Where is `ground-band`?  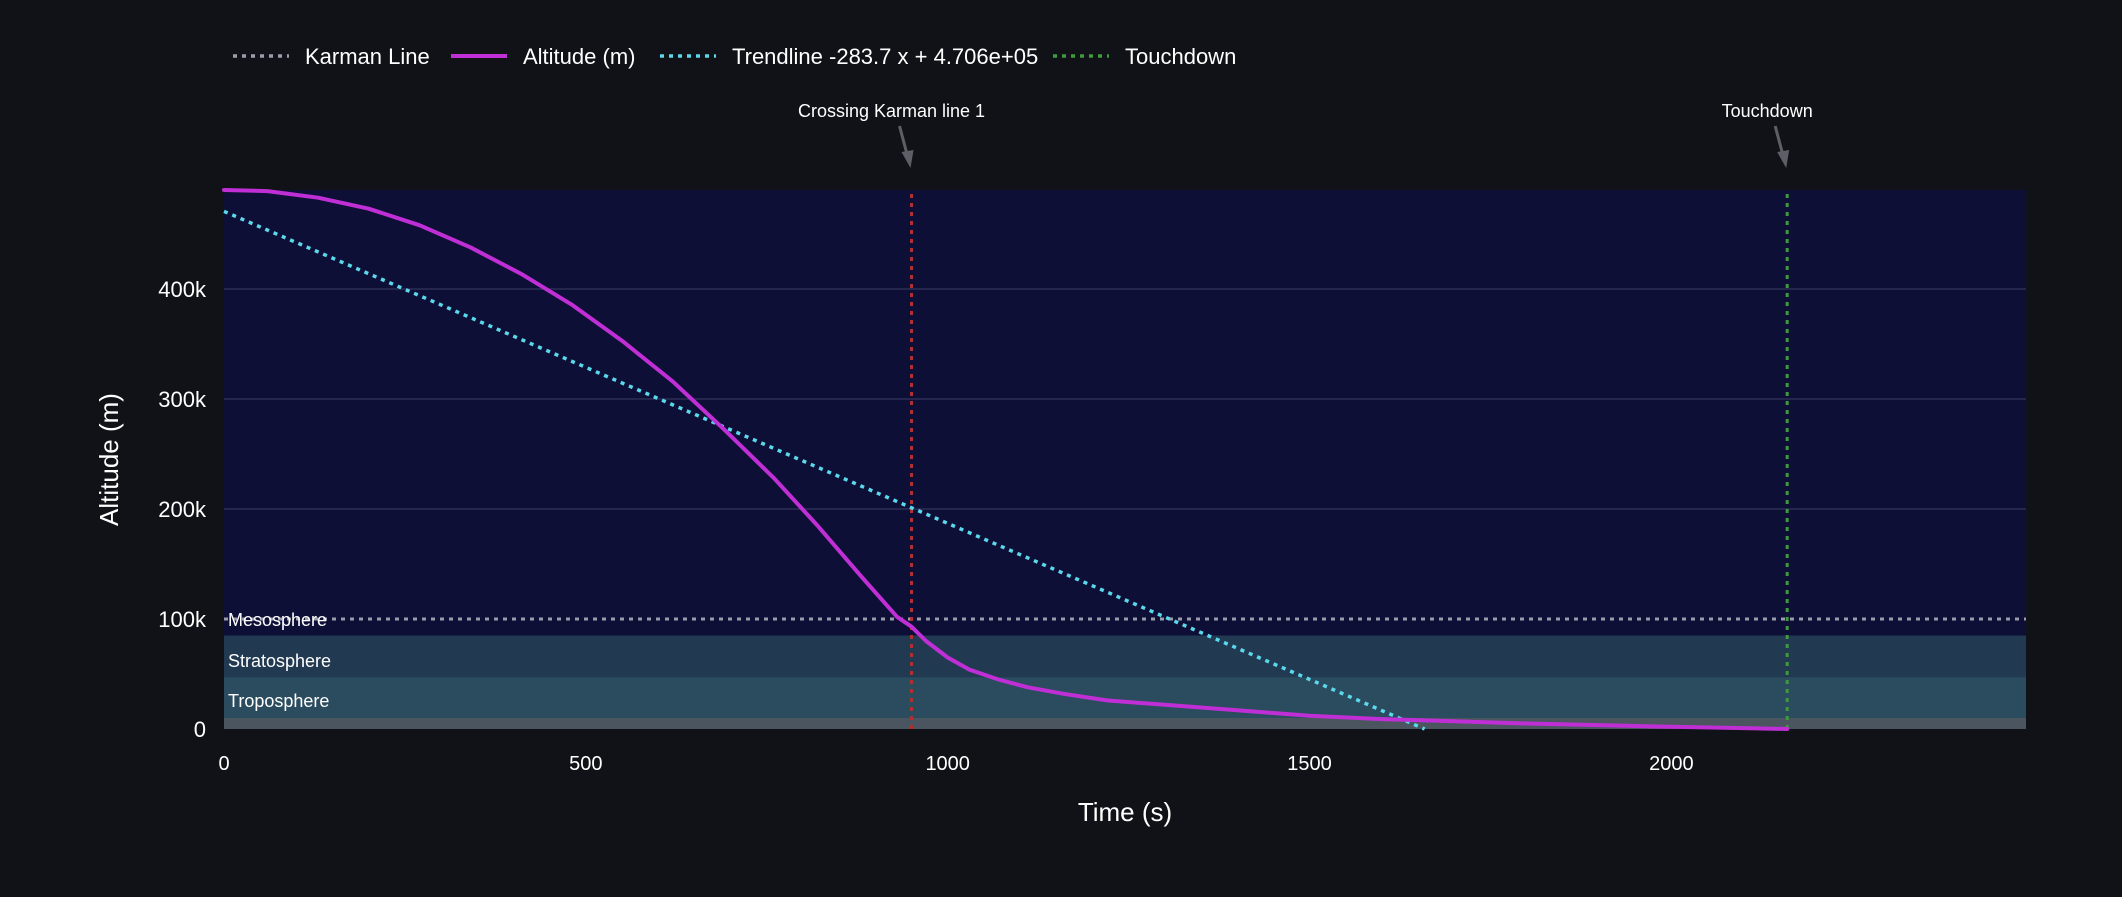
ground-band is located at coordinates (1125, 723).